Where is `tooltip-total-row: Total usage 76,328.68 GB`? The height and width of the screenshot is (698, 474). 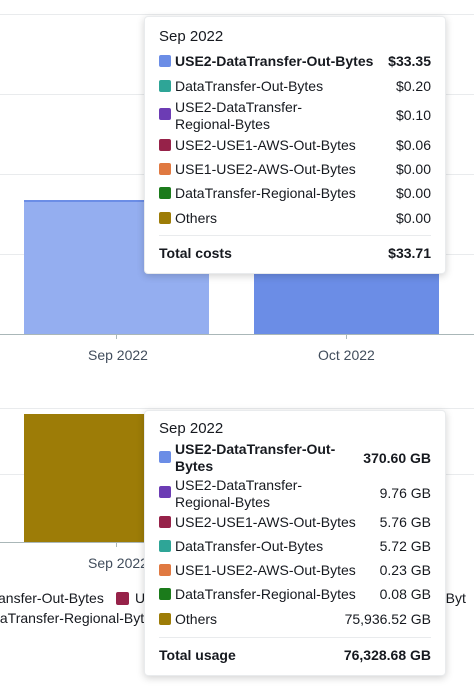
tooltip-total-row: Total usage 76,328.68 GB is located at coordinates (295, 656).